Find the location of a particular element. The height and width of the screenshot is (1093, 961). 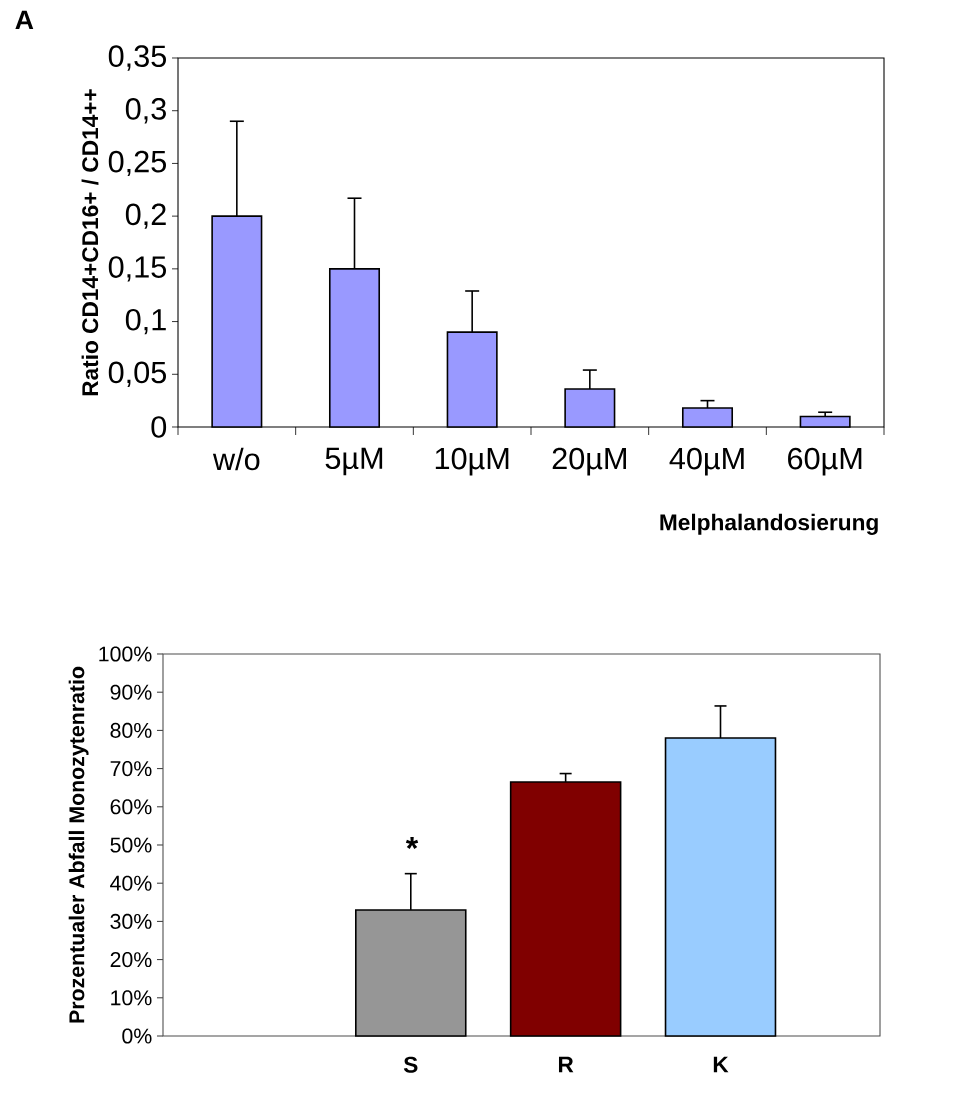

x-tick-label: S is located at coordinates (410, 1064).